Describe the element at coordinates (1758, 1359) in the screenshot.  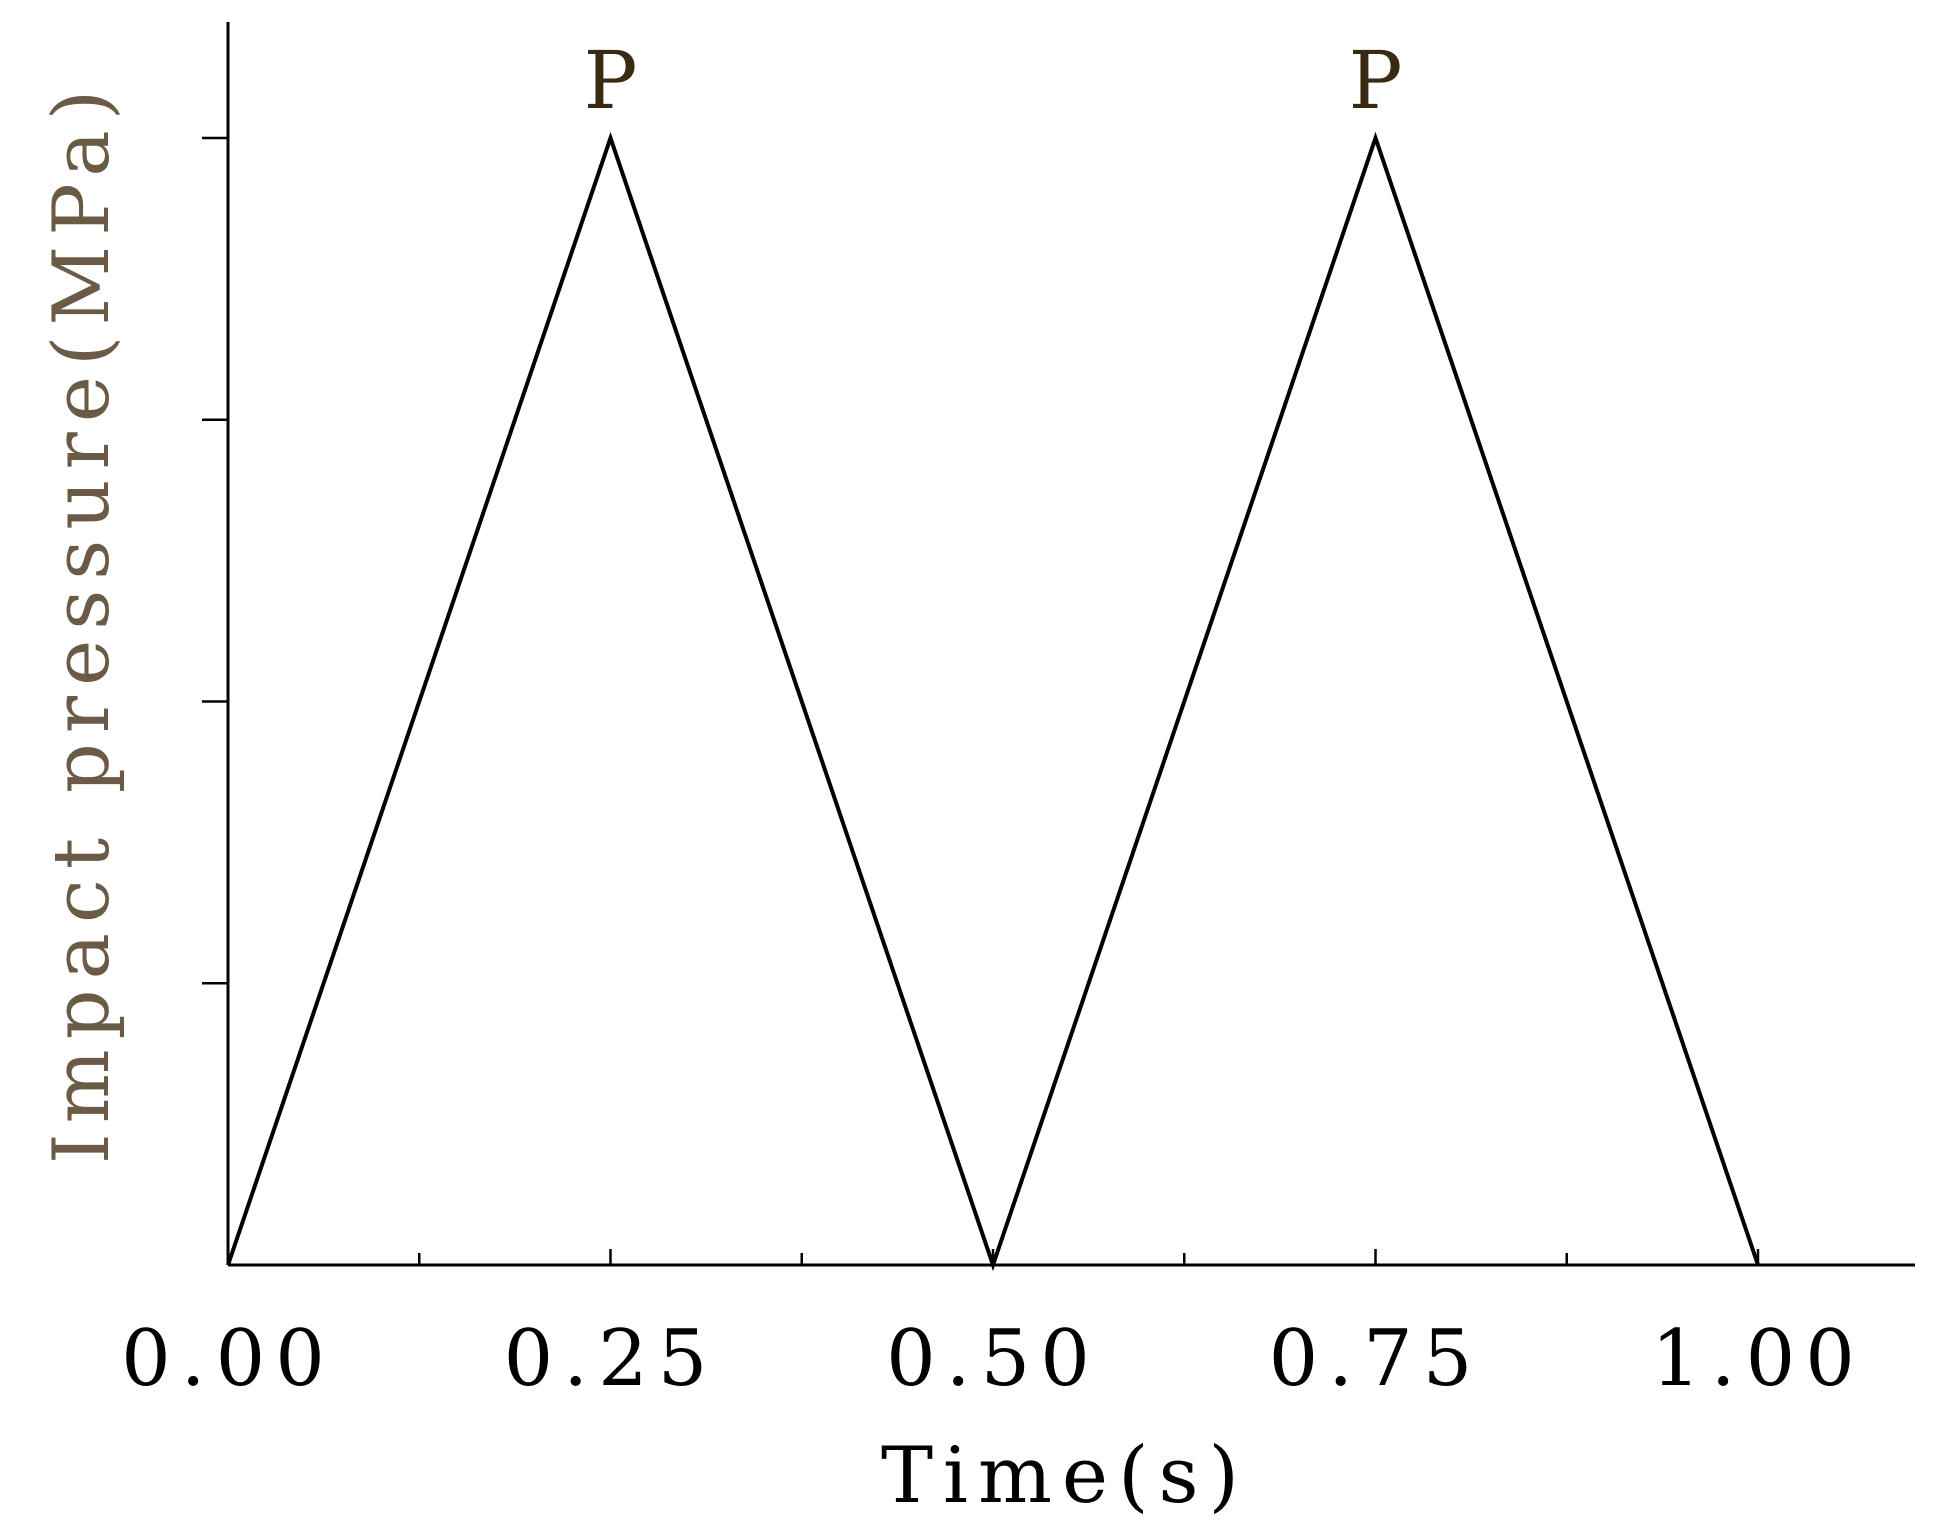
I see `x-tick-label: 1.00` at that location.